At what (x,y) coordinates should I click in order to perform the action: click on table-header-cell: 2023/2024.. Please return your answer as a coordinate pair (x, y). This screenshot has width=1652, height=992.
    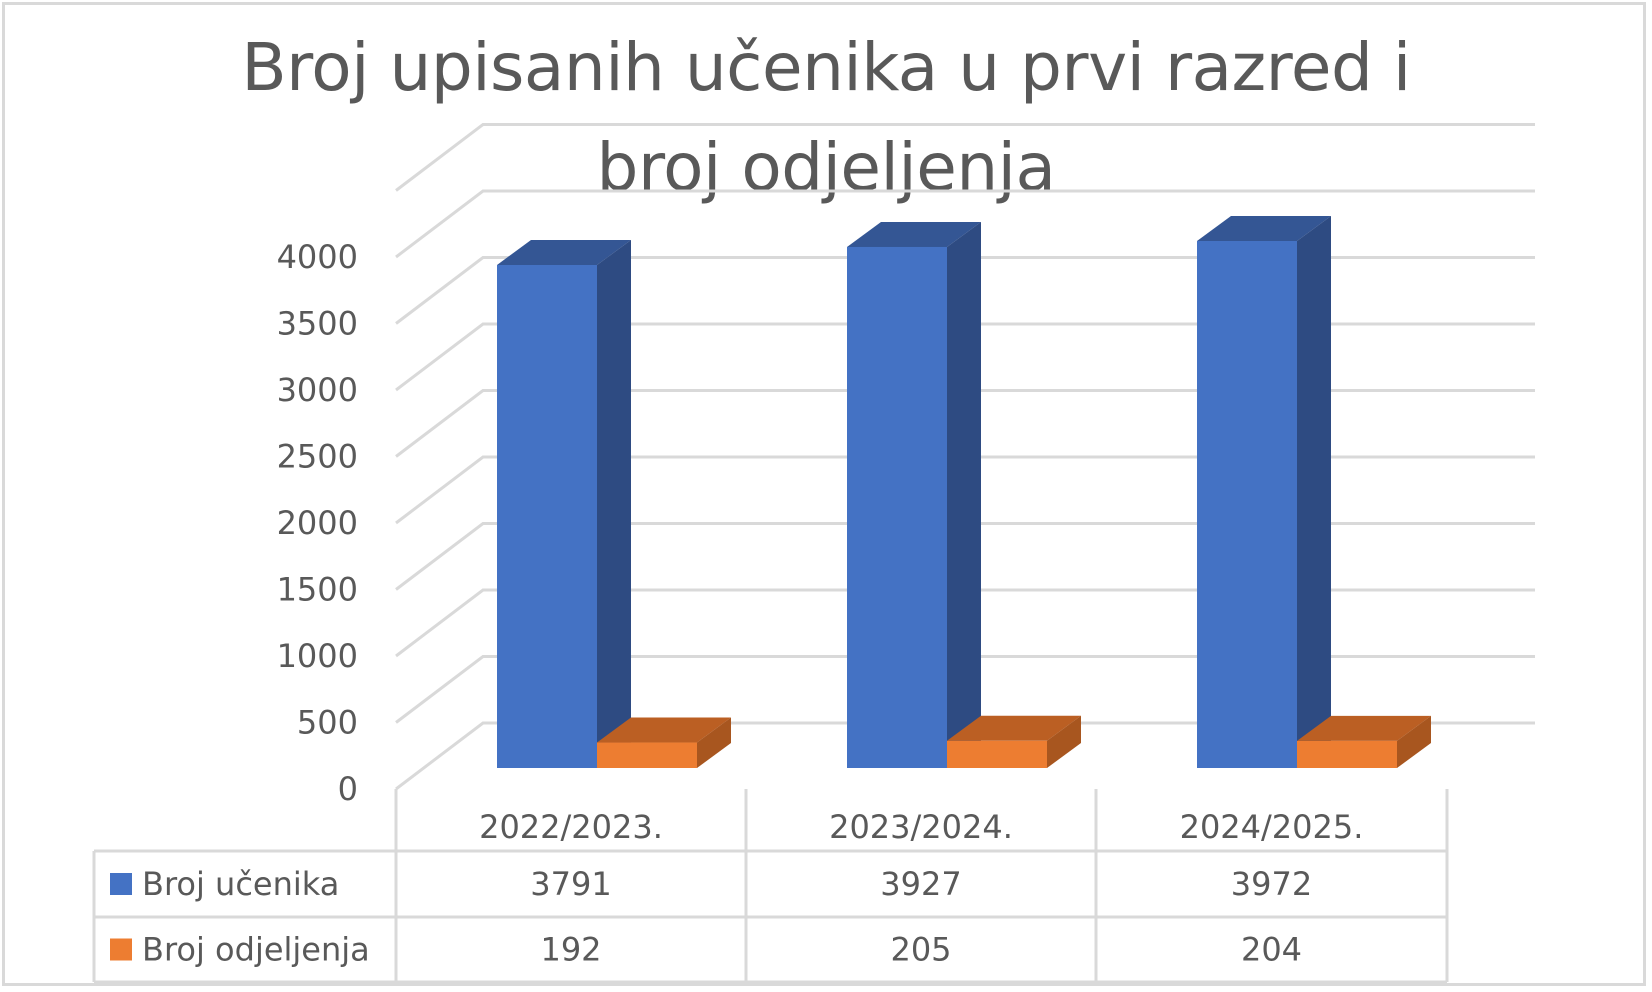
    Looking at the image, I should click on (921, 827).